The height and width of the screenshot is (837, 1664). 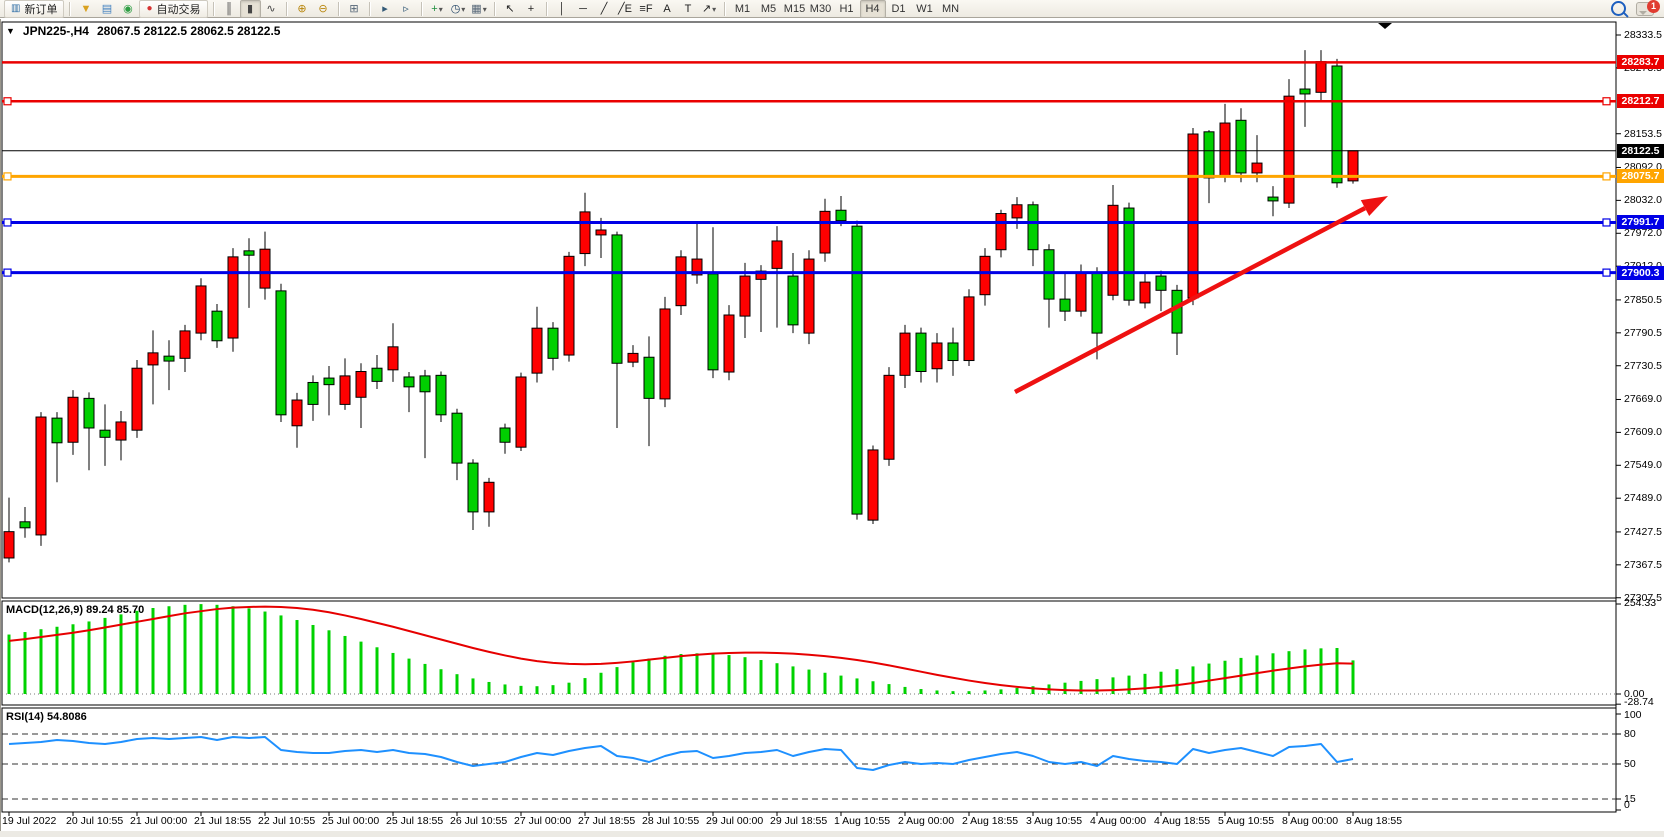 I want to click on window-bottom-strip, so click(x=832, y=834).